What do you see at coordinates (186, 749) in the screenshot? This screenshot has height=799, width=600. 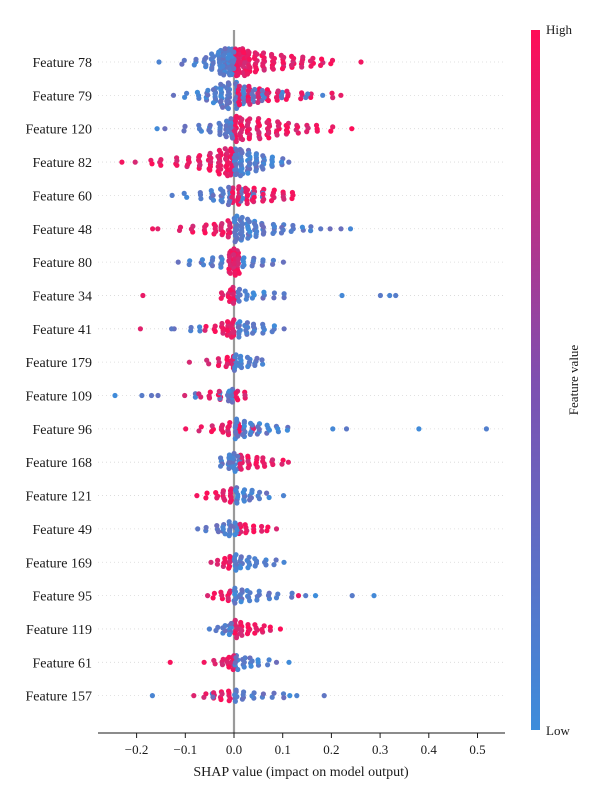 I see `x-tick-label: −0.1` at bounding box center [186, 749].